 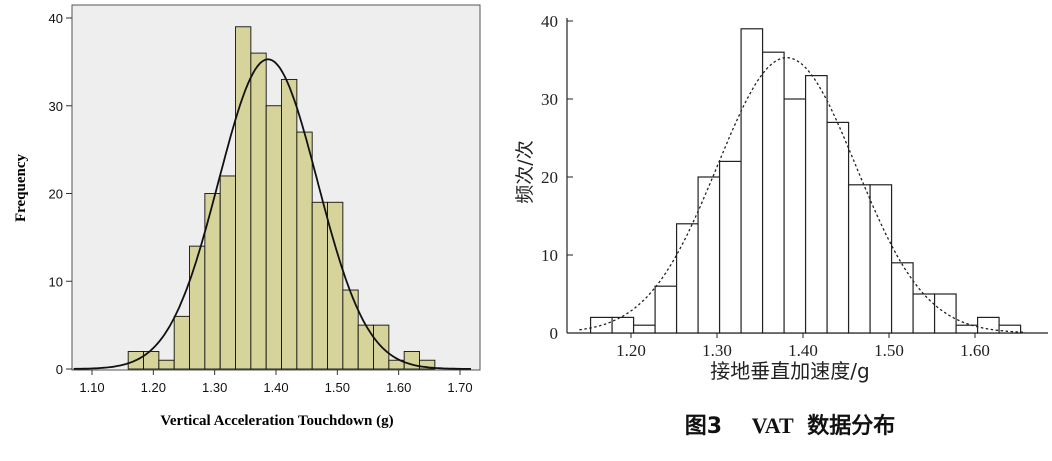 I want to click on left-y-ticks: 0 10 20 30 40, so click(x=60, y=194).